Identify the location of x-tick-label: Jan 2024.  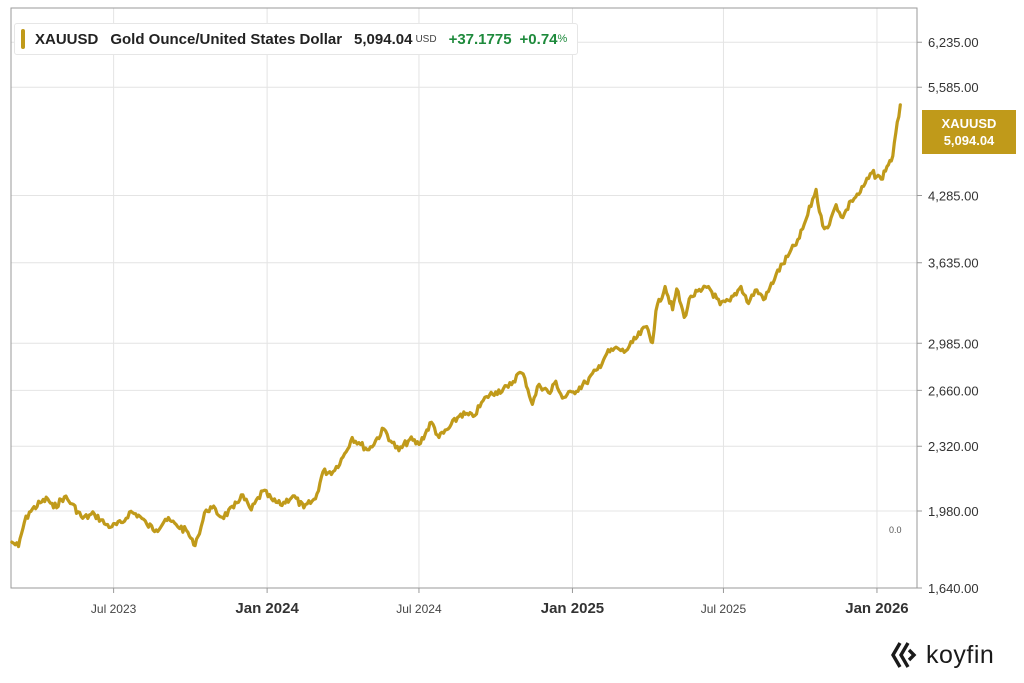
(267, 608).